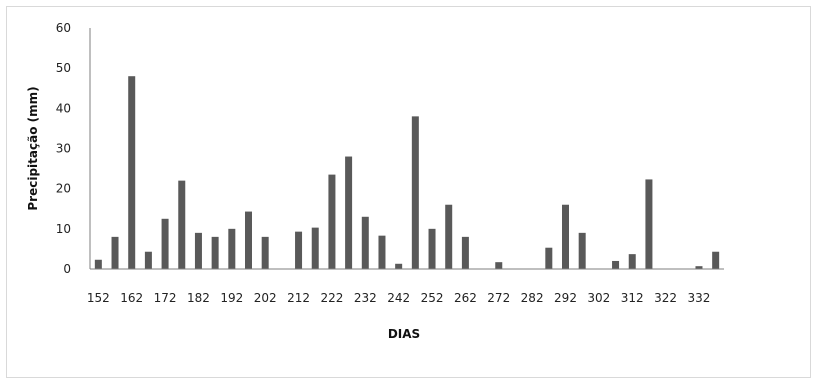 The image size is (816, 381). I want to click on x-tick-label: 332, so click(699, 298).